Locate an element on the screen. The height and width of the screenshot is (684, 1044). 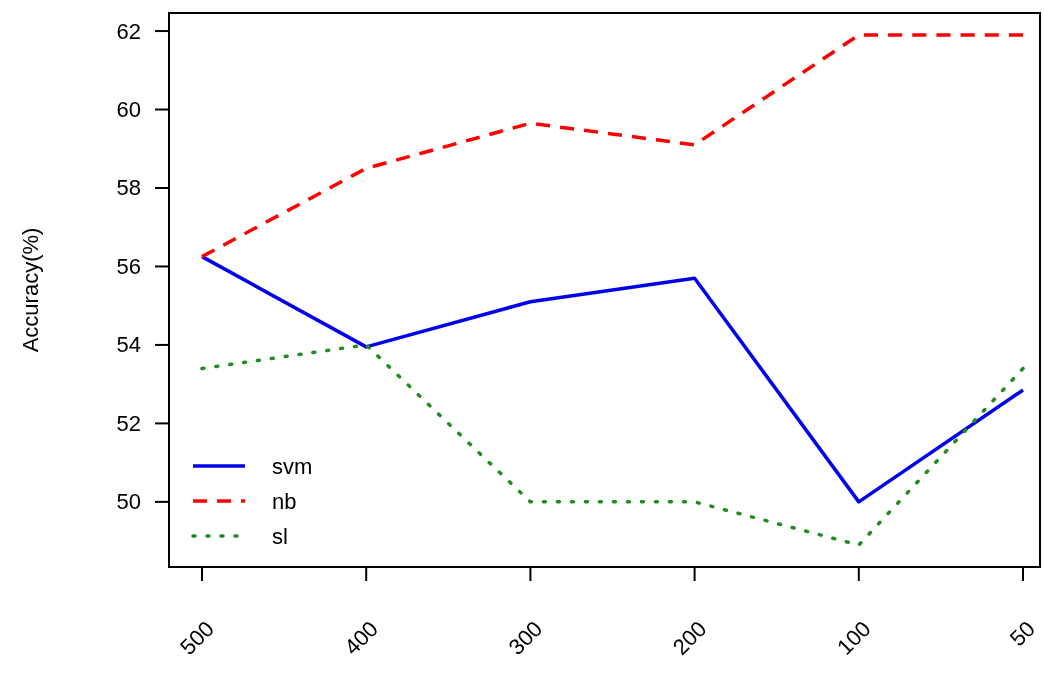
legend-label: sl is located at coordinates (280, 536).